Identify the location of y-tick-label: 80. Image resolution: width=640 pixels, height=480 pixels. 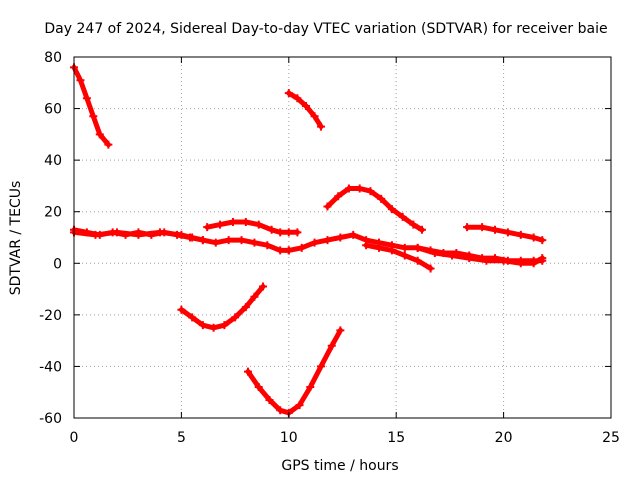
(53, 58).